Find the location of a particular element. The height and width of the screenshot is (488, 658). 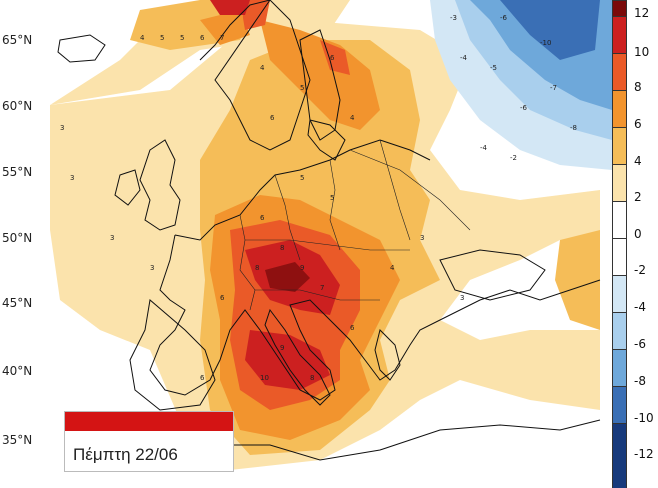

lat-label-40: 40°N is located at coordinates (17, 371).